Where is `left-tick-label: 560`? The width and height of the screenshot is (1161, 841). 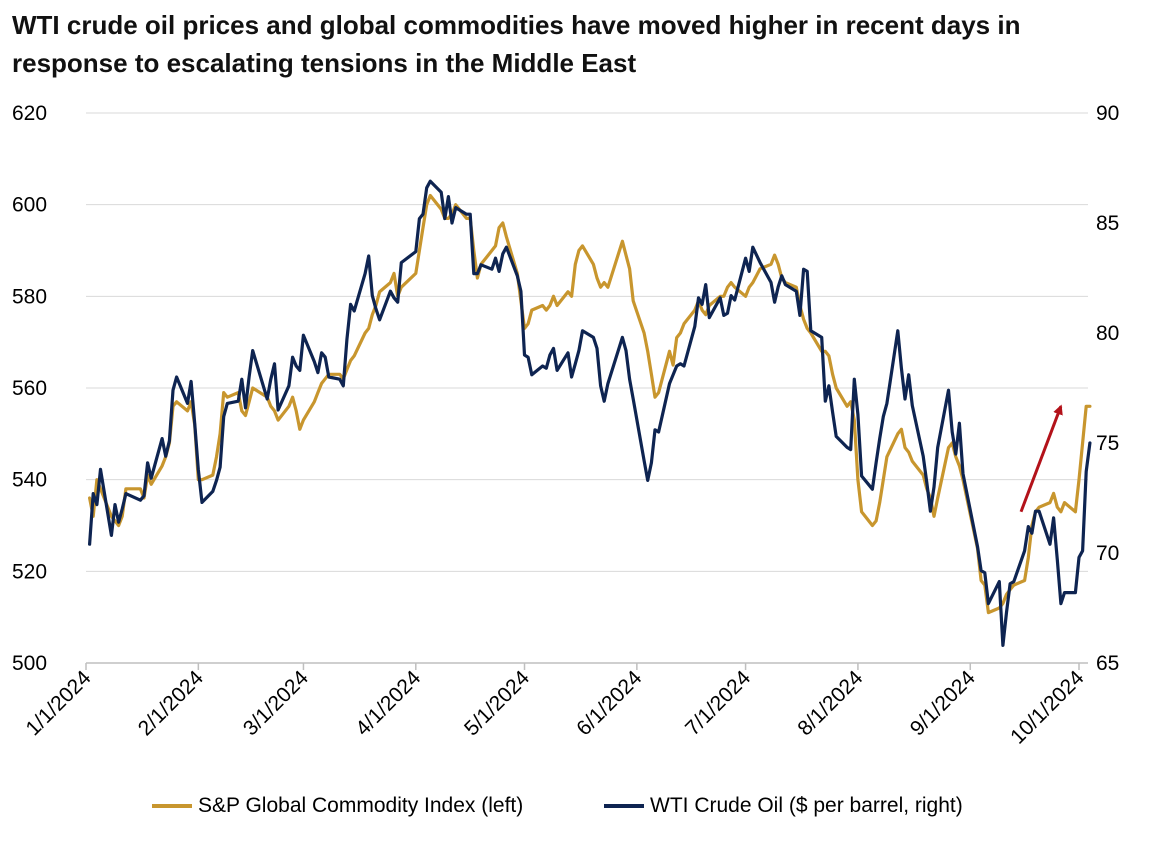 left-tick-label: 560 is located at coordinates (29, 388).